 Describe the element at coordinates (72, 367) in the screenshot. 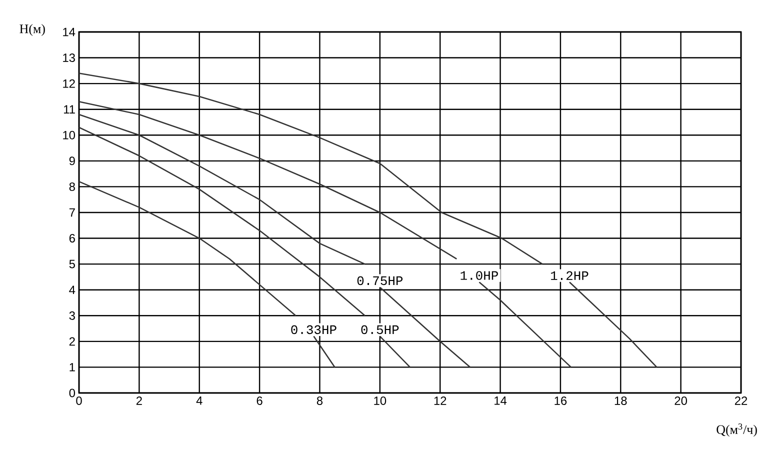

I see `y-tick-label: 1` at that location.